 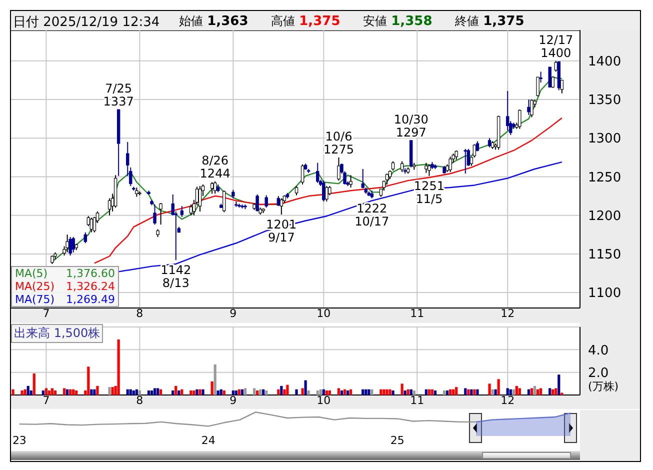 What do you see at coordinates (411, 126) in the screenshot?
I see `annotation: 10/30 1297` at bounding box center [411, 126].